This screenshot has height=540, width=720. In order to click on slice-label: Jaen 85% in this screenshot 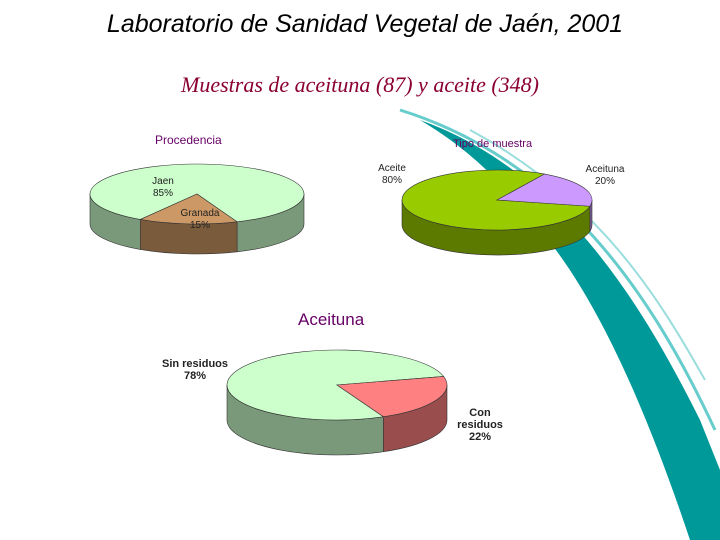, I will do `click(163, 188)`.